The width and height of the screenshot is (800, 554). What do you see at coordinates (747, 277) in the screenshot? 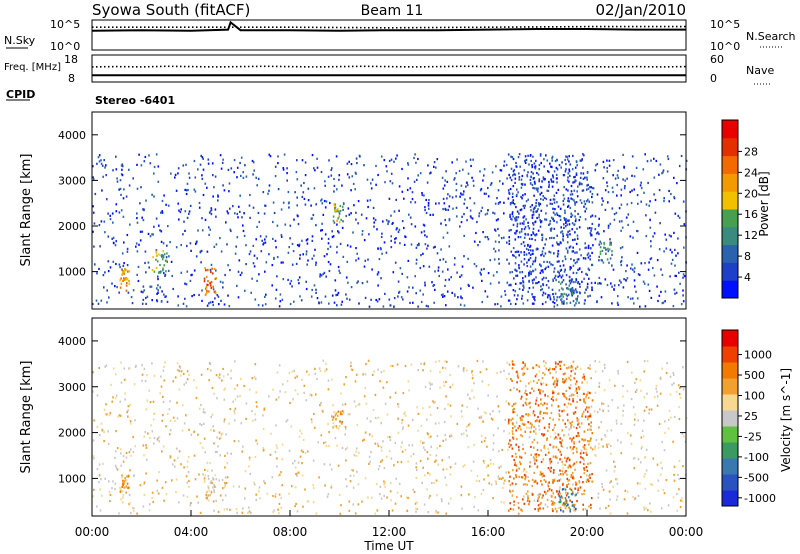
I see `power-colorbar-label-tick: 4` at bounding box center [747, 277].